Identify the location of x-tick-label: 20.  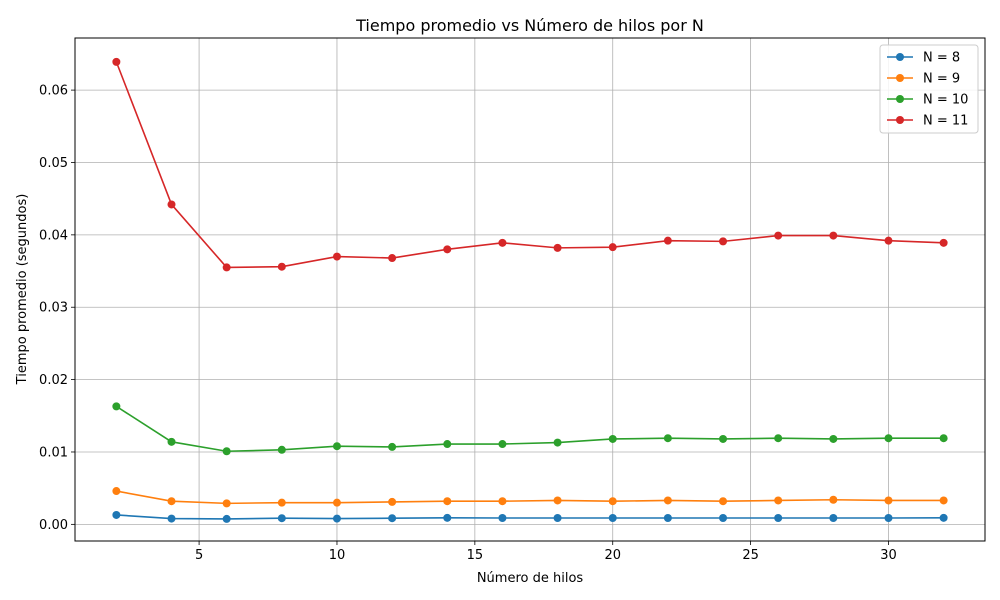
(612, 555).